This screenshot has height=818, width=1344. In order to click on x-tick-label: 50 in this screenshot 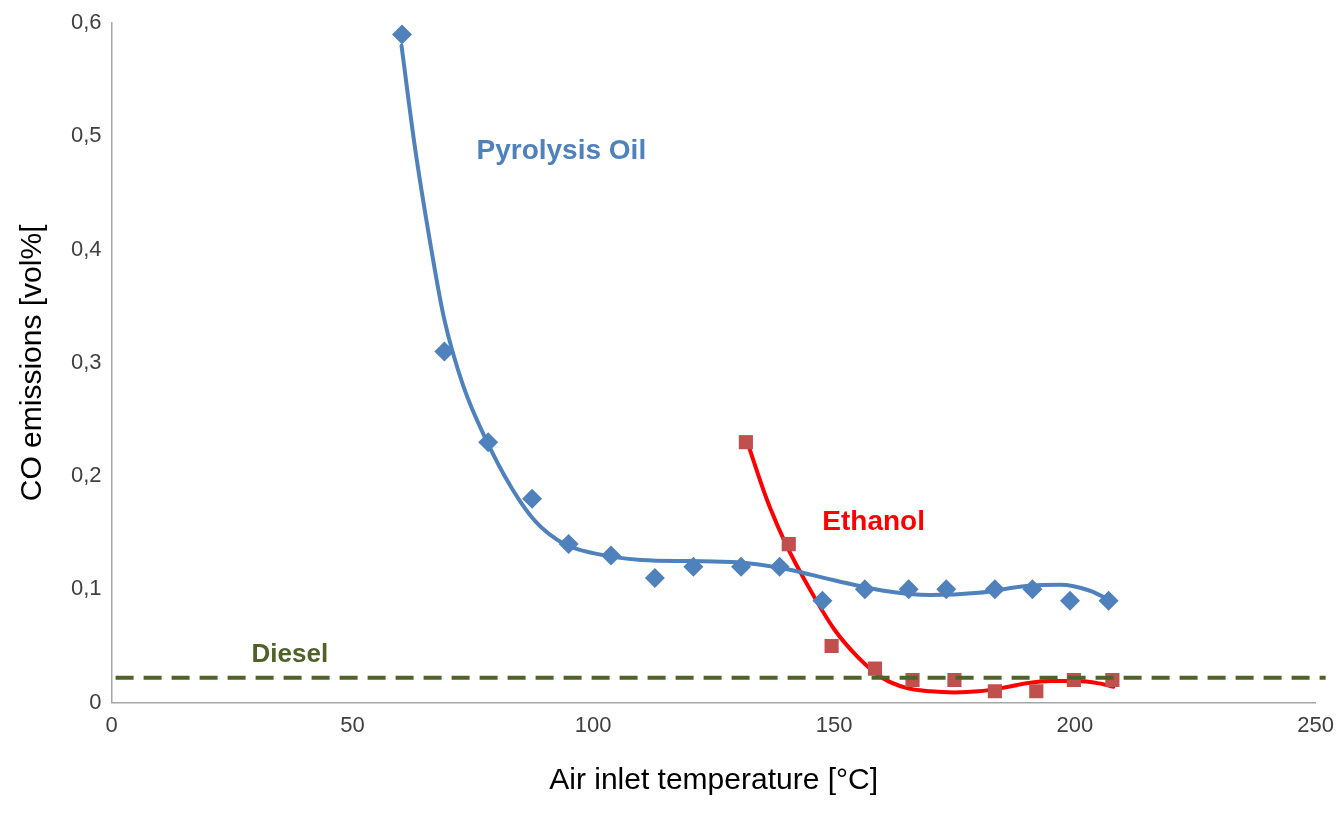, I will do `click(352, 724)`.